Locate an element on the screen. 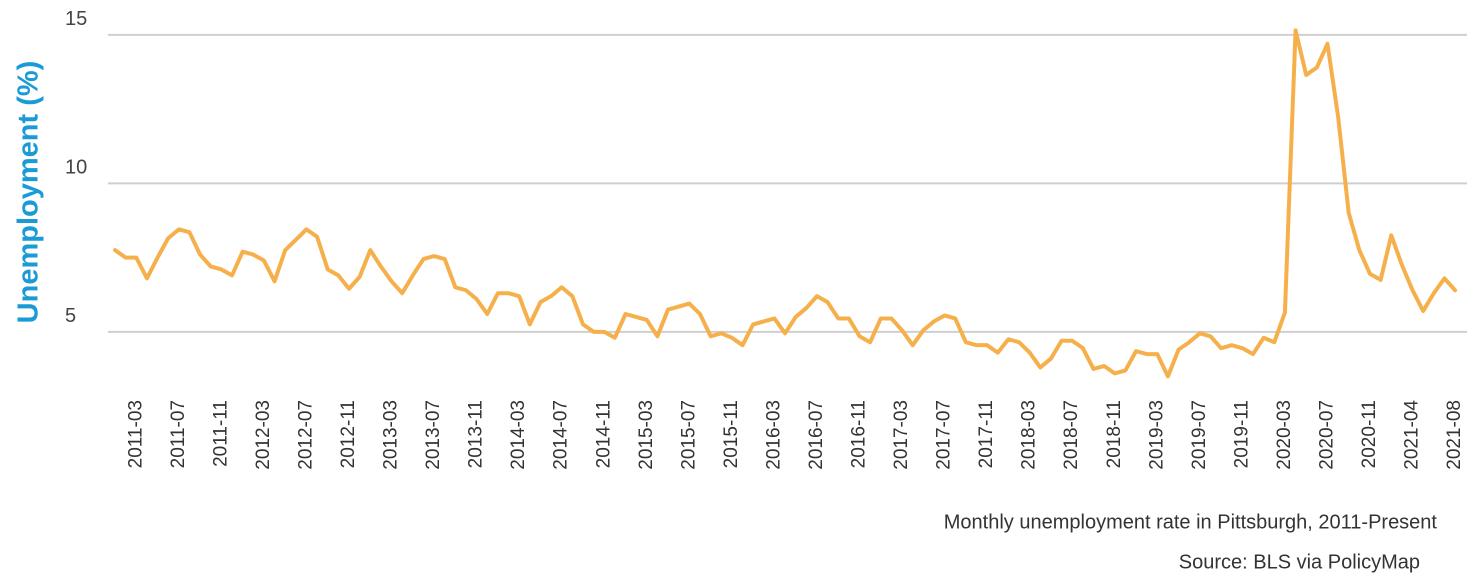  x-tick-label: 2018-11 is located at coordinates (1114, 434).